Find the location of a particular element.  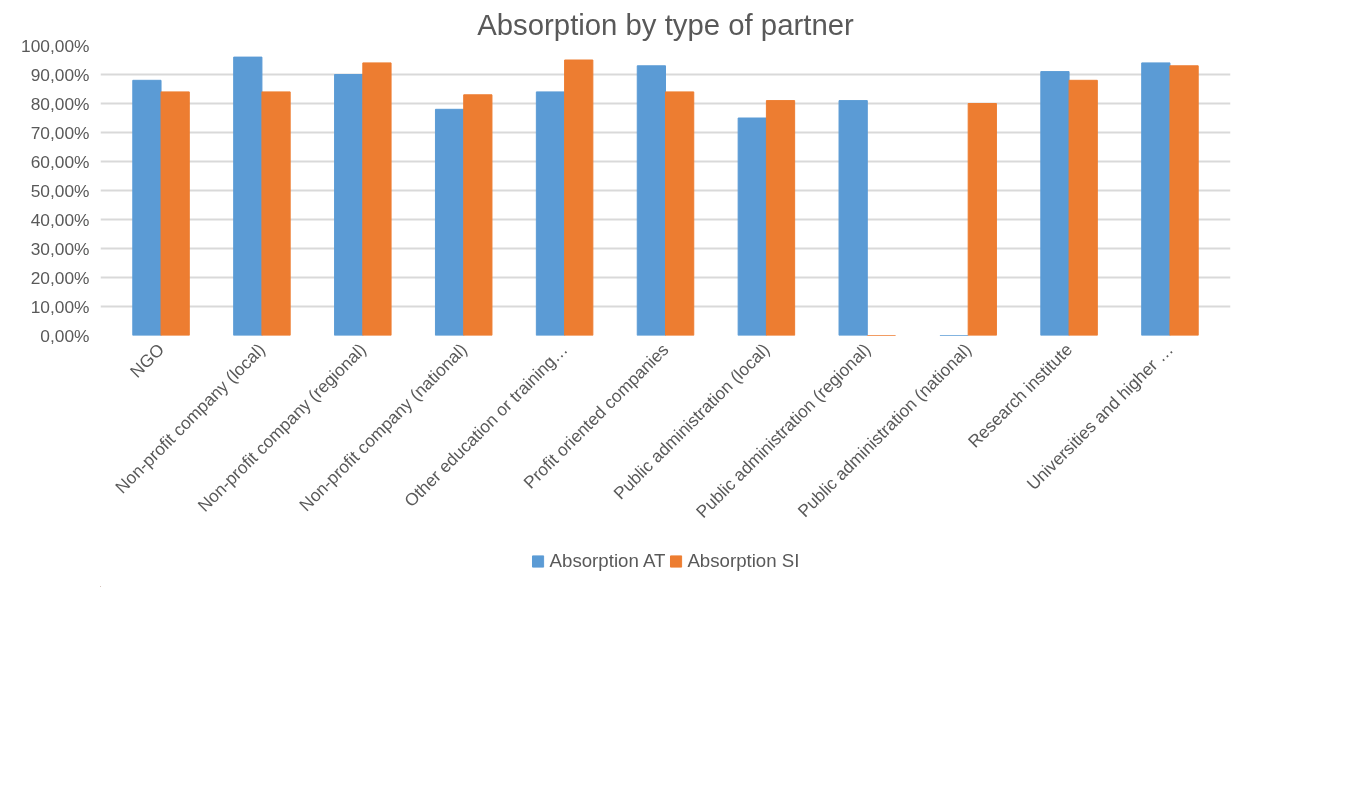

y-tick-label: 40,00% is located at coordinates (60, 219).